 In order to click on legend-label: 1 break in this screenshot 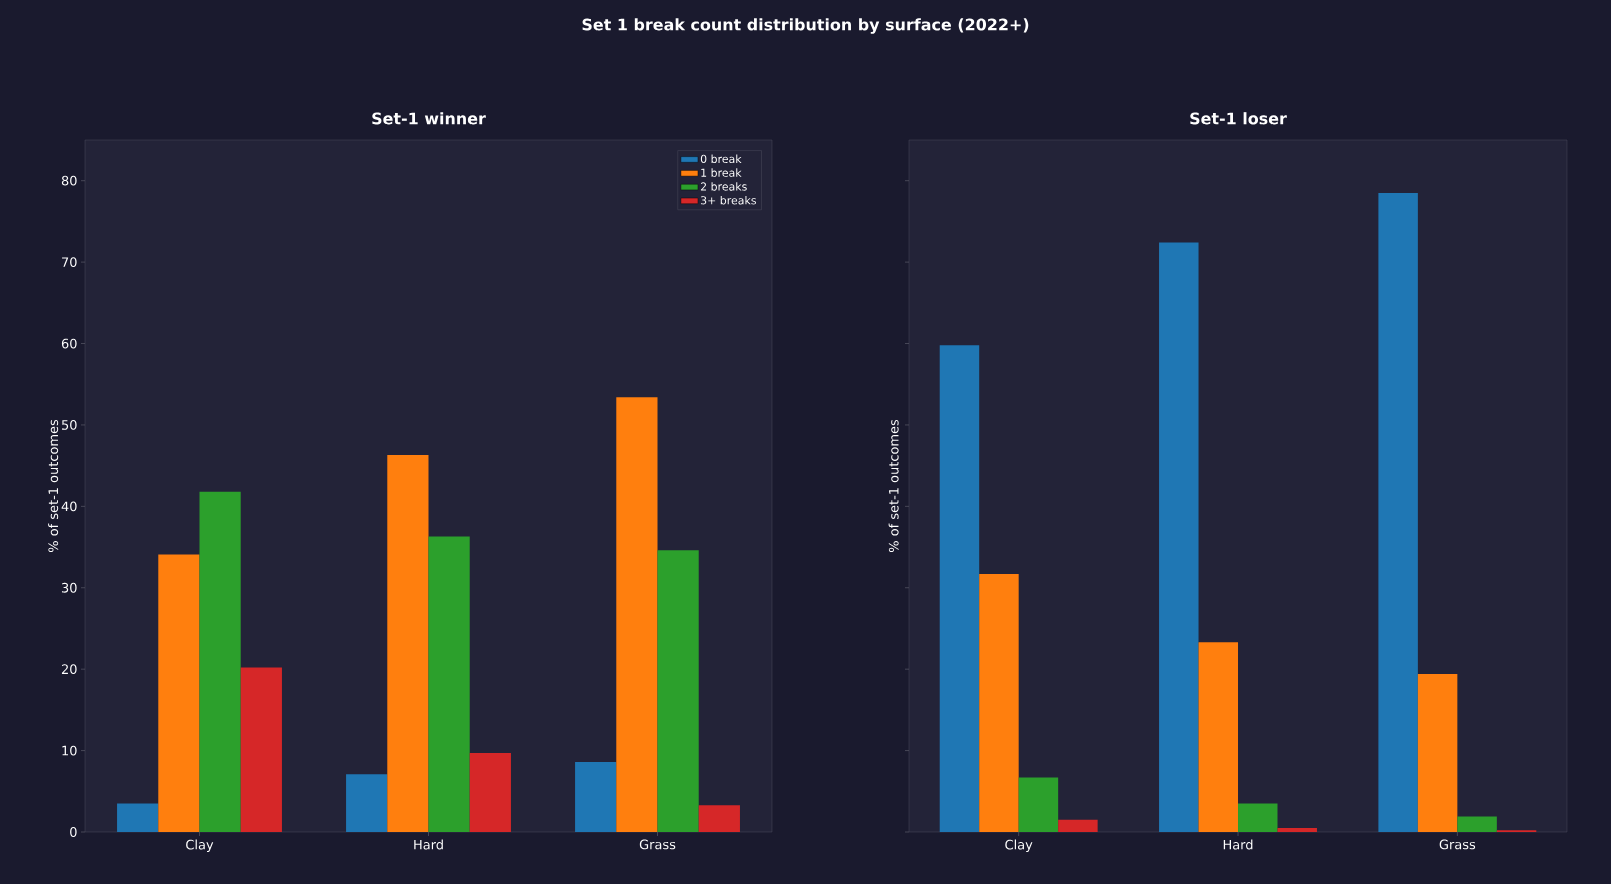, I will do `click(721, 172)`.